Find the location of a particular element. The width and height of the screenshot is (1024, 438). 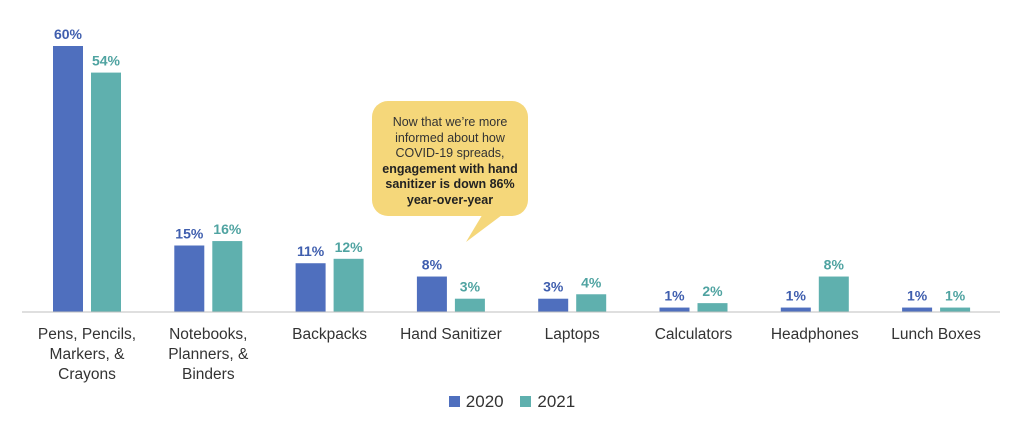

data-label-2020-6: 1% is located at coordinates (796, 296).